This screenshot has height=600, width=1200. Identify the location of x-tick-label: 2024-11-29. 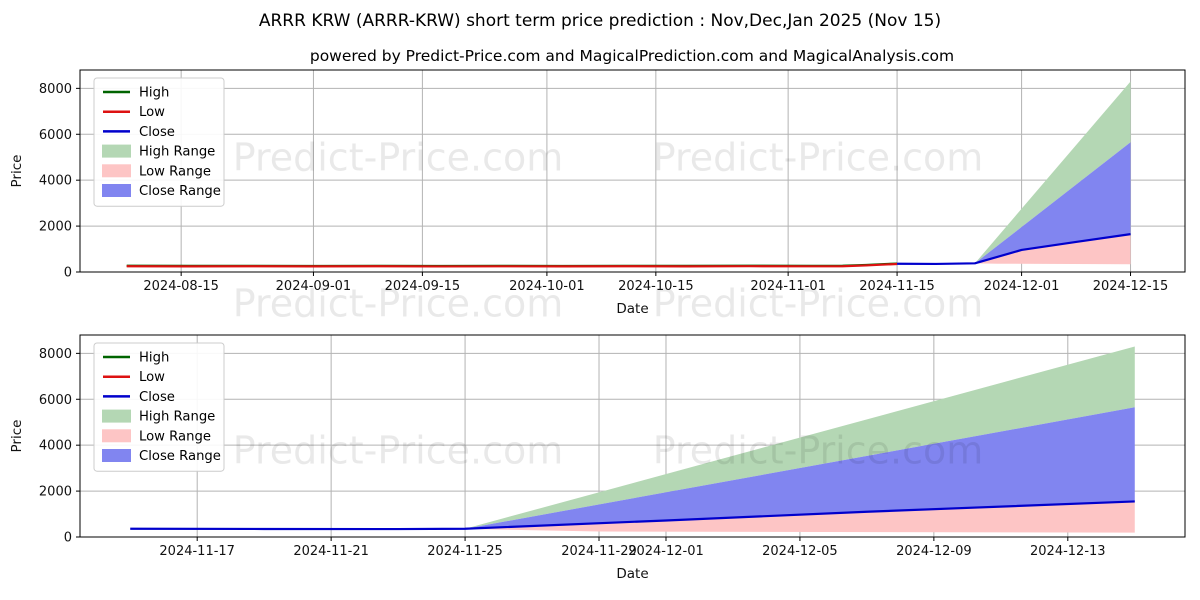
(599, 551).